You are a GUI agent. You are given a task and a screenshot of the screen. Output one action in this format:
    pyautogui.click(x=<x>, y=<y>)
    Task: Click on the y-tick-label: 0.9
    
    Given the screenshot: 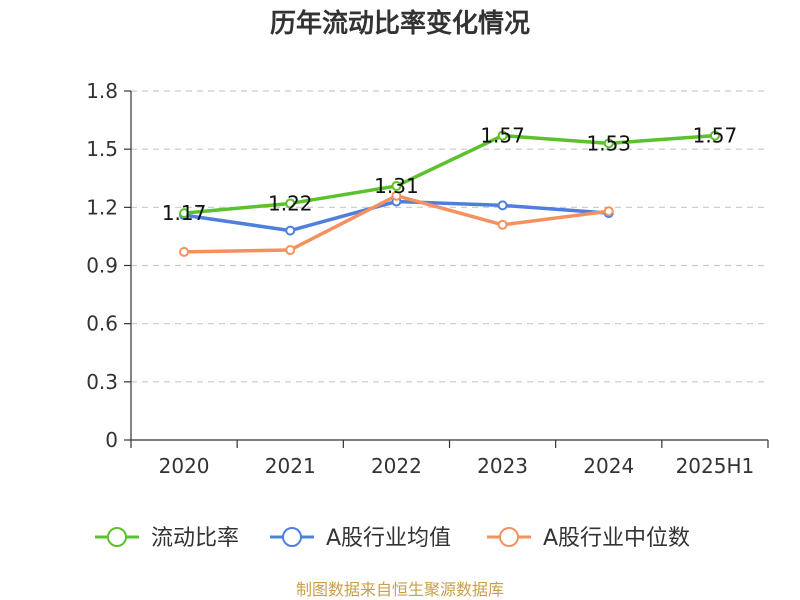 What is the action you would take?
    pyautogui.click(x=102, y=266)
    